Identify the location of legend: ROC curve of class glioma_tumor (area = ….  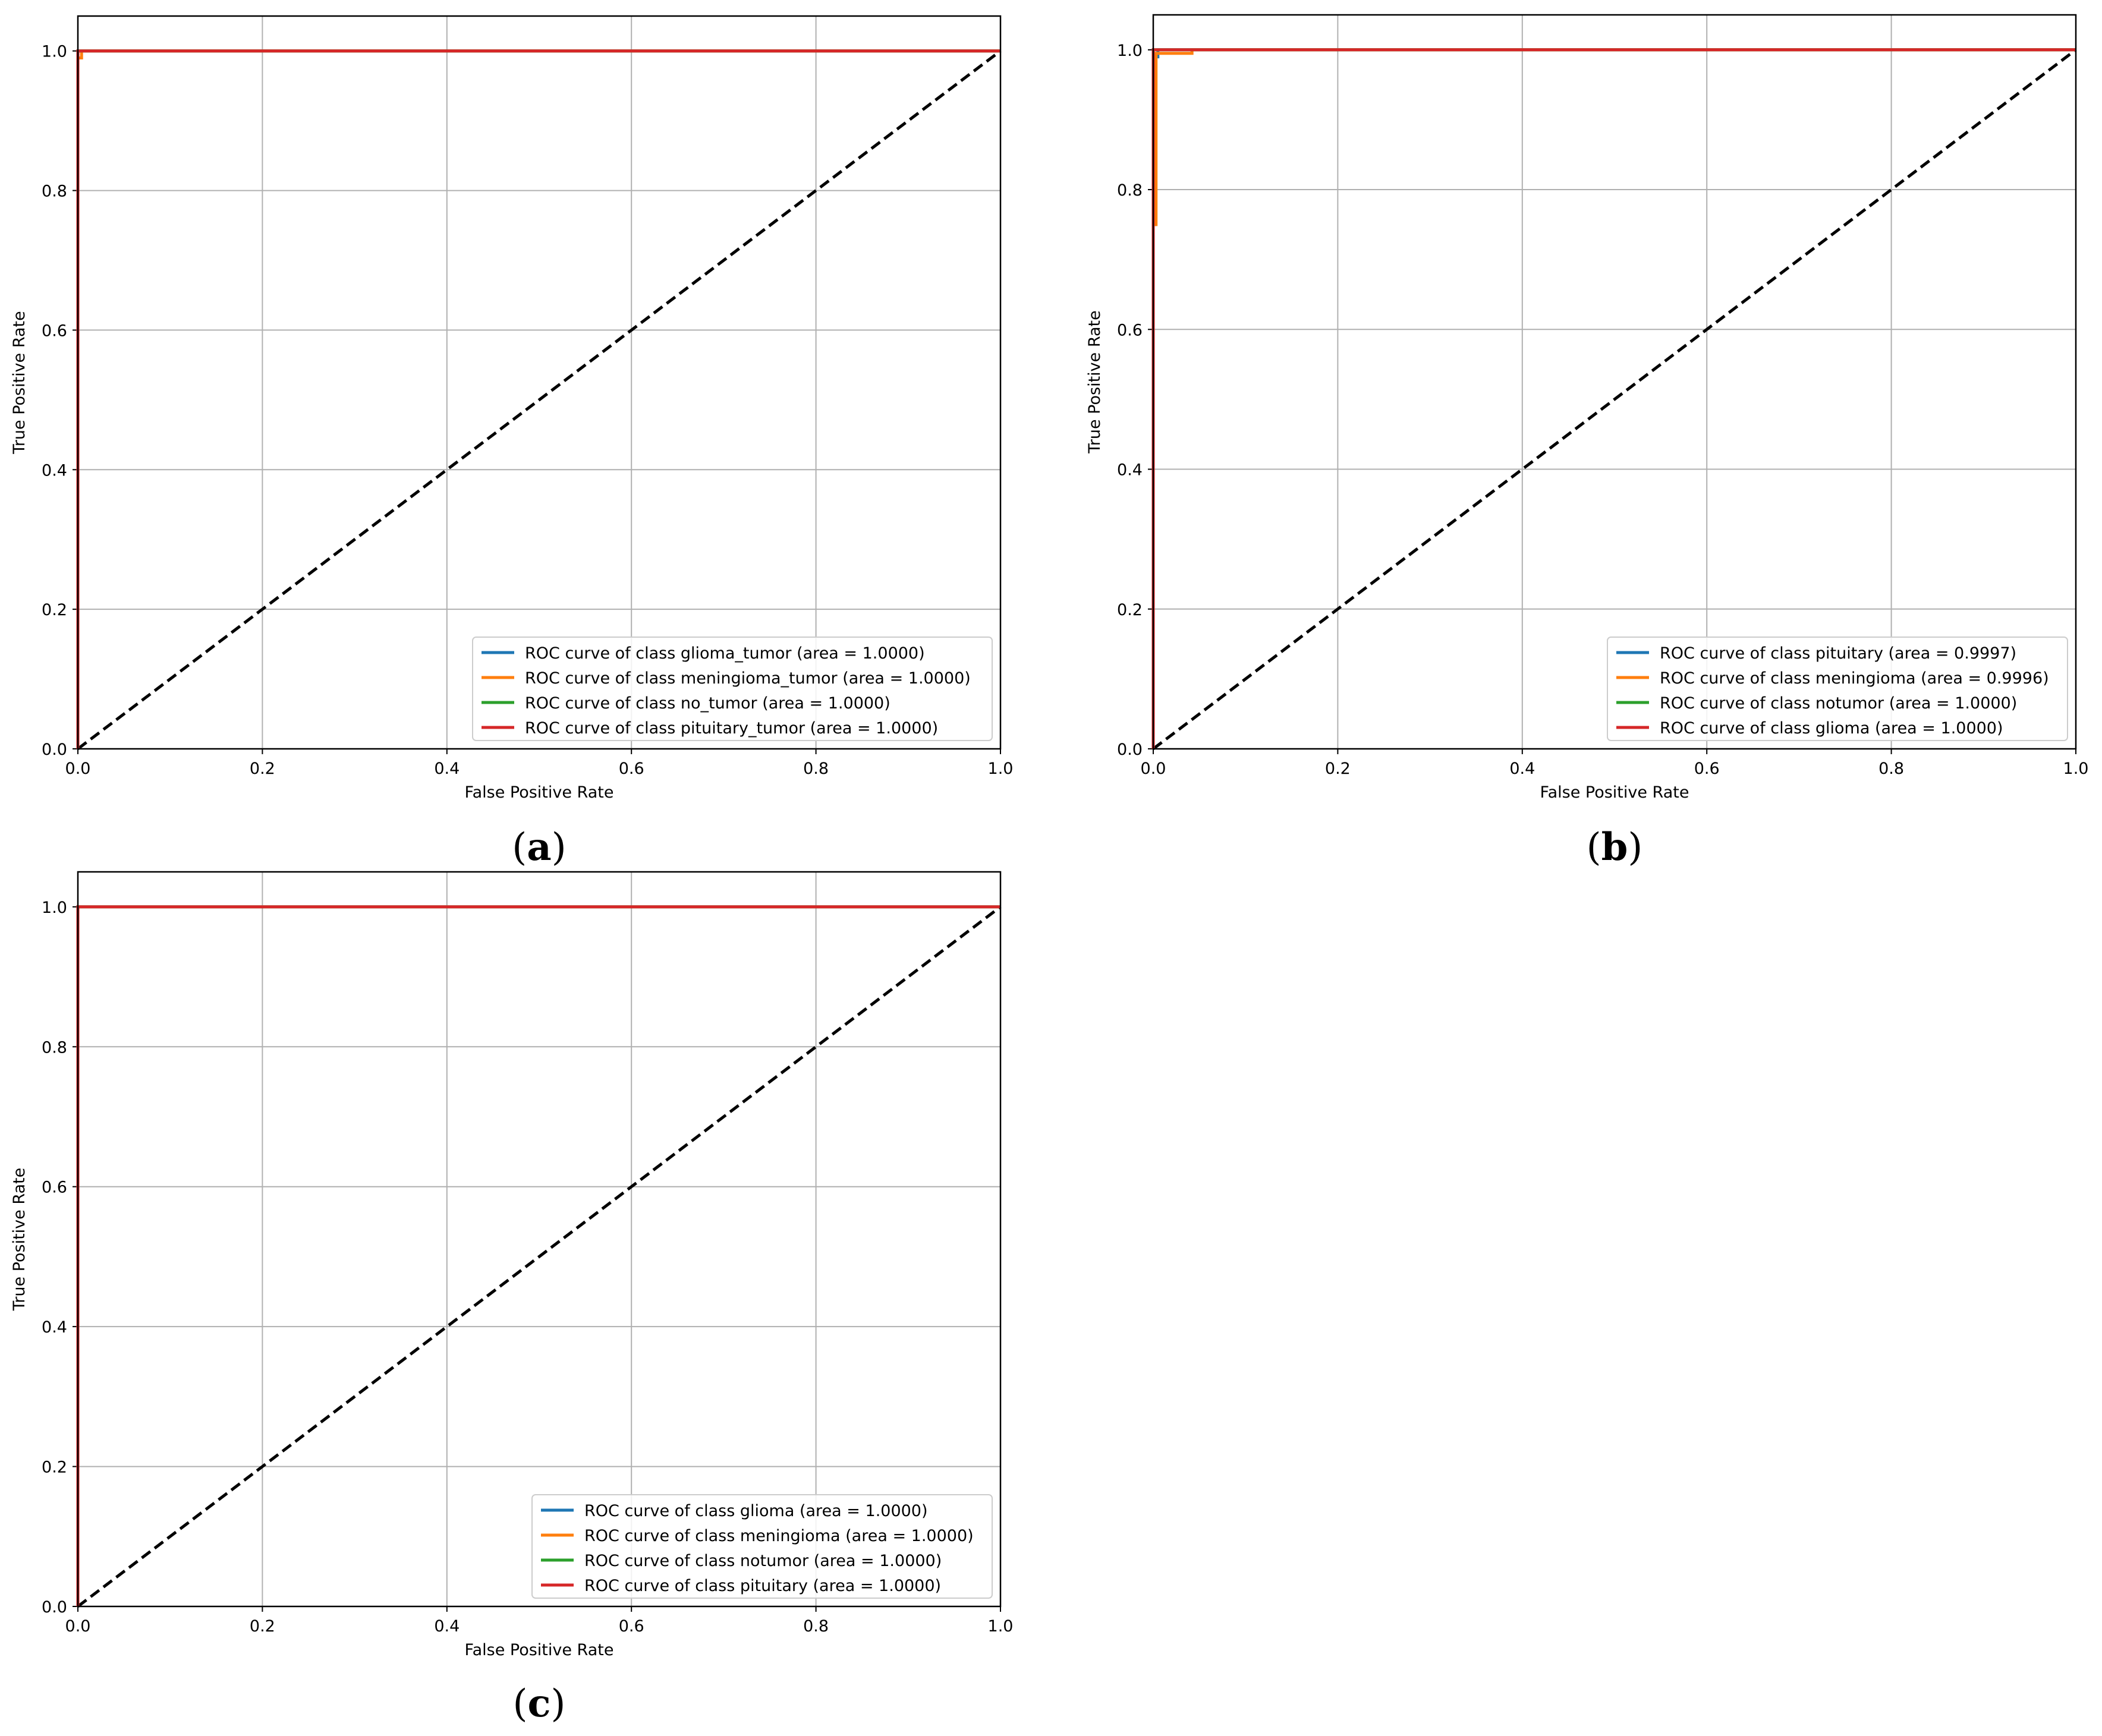
(733, 689).